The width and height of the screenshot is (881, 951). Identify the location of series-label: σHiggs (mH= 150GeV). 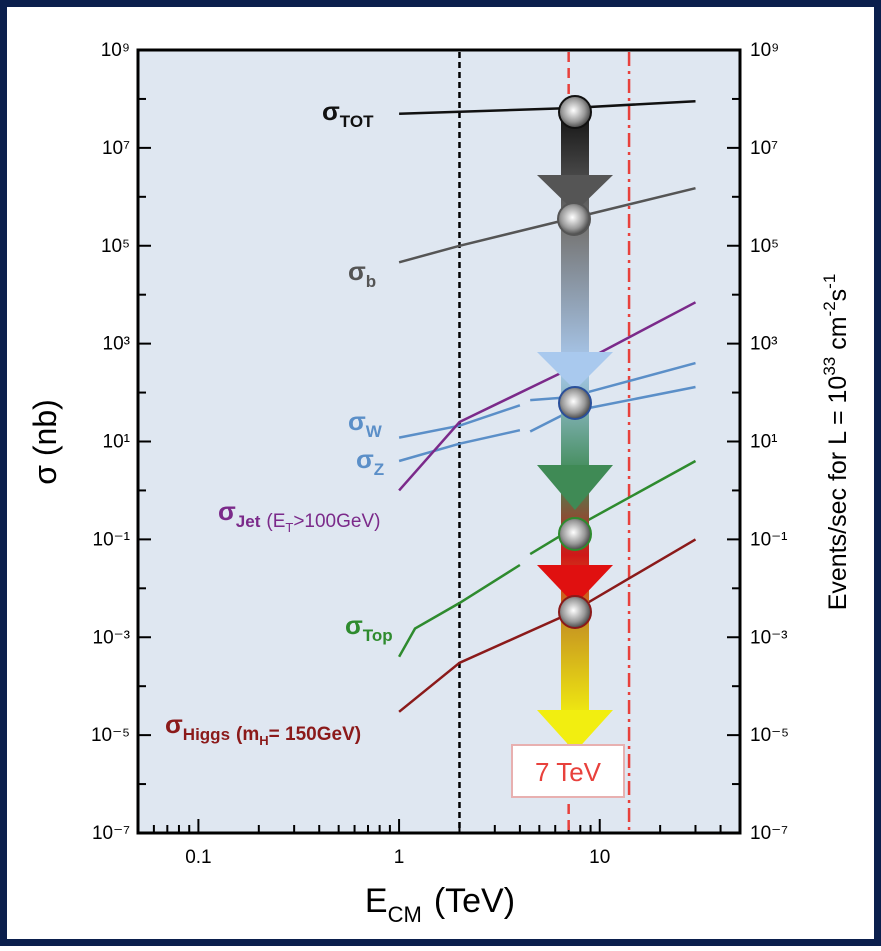
(263, 728).